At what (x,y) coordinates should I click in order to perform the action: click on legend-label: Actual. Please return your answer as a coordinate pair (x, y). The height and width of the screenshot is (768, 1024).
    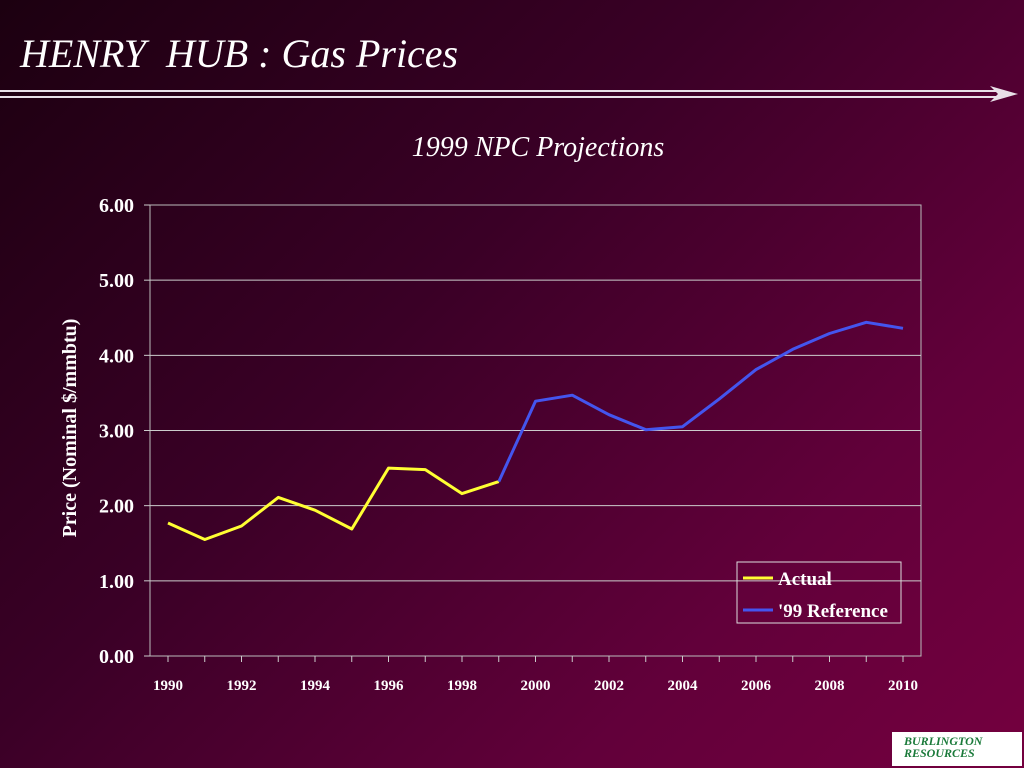
    Looking at the image, I should click on (805, 579).